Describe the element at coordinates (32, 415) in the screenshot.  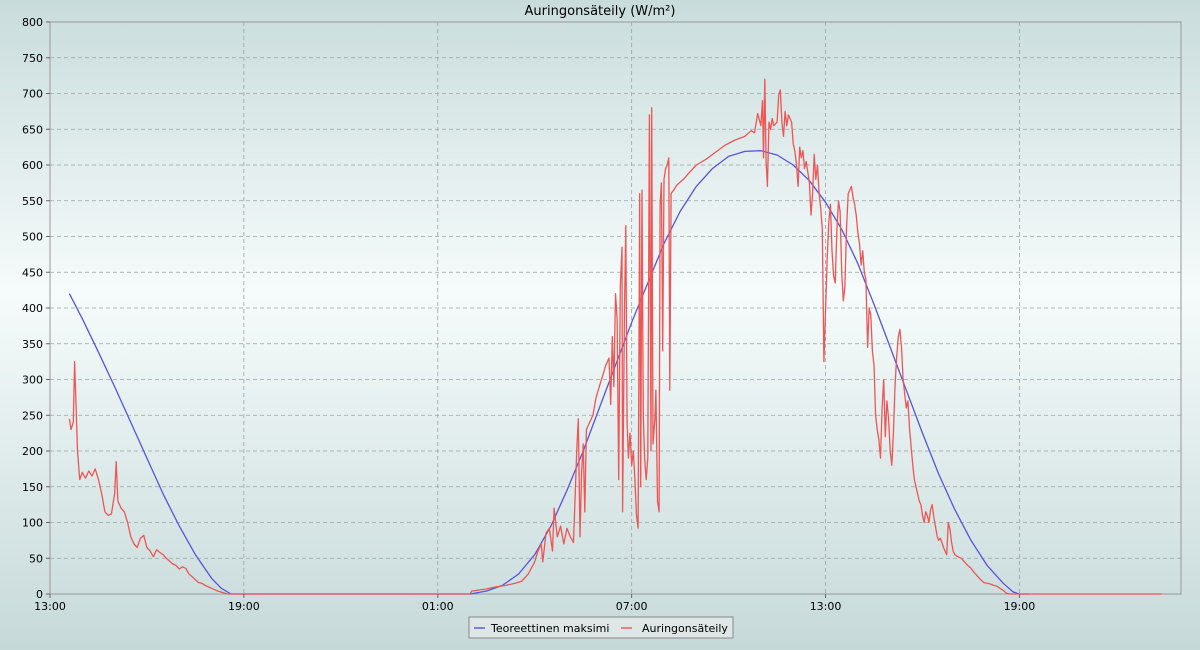
I see `y-tick-label: 250` at that location.